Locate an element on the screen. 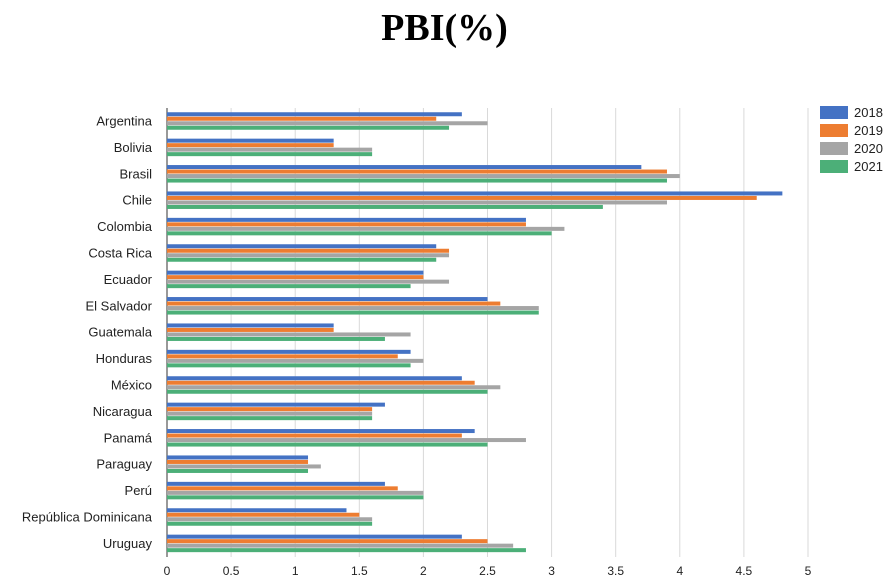 The width and height of the screenshot is (889, 577). category-label: México is located at coordinates (131, 385).